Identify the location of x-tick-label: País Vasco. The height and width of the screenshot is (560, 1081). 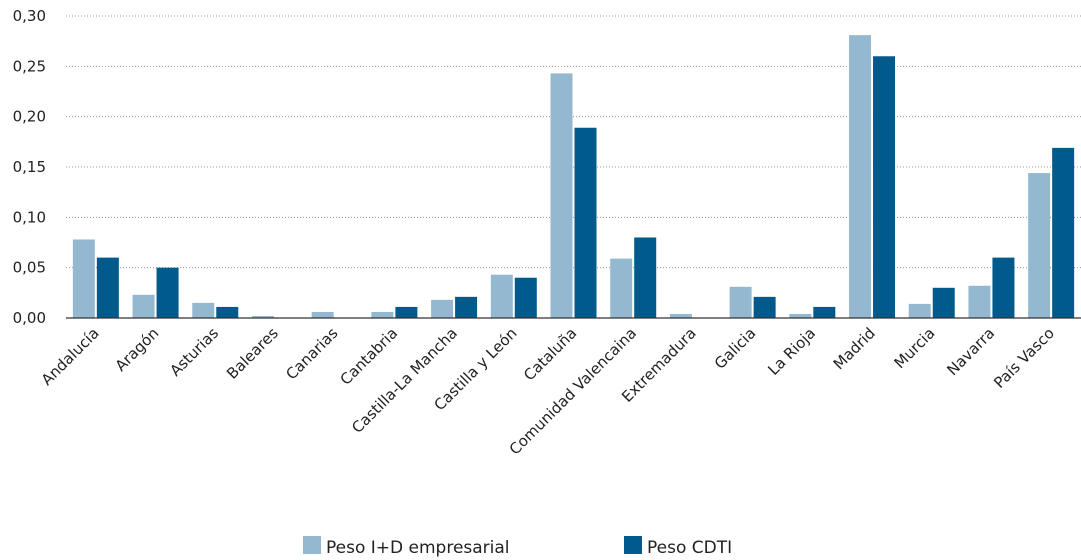
(1024, 358).